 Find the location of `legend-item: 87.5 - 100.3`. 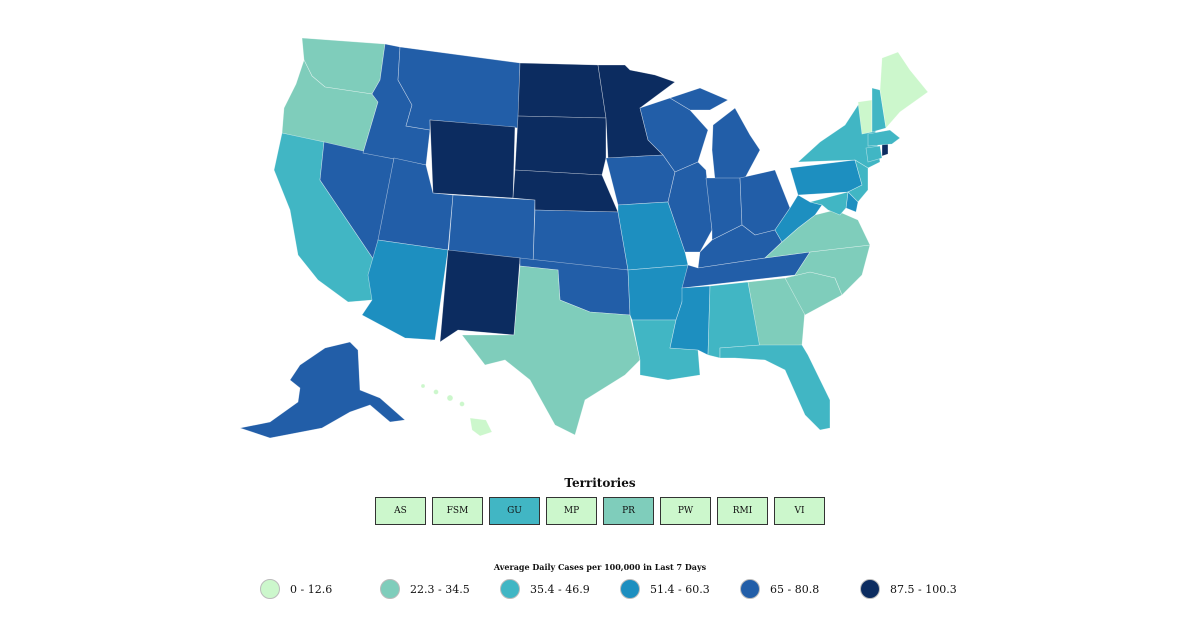

legend-item: 87.5 - 100.3 is located at coordinates (920, 589).